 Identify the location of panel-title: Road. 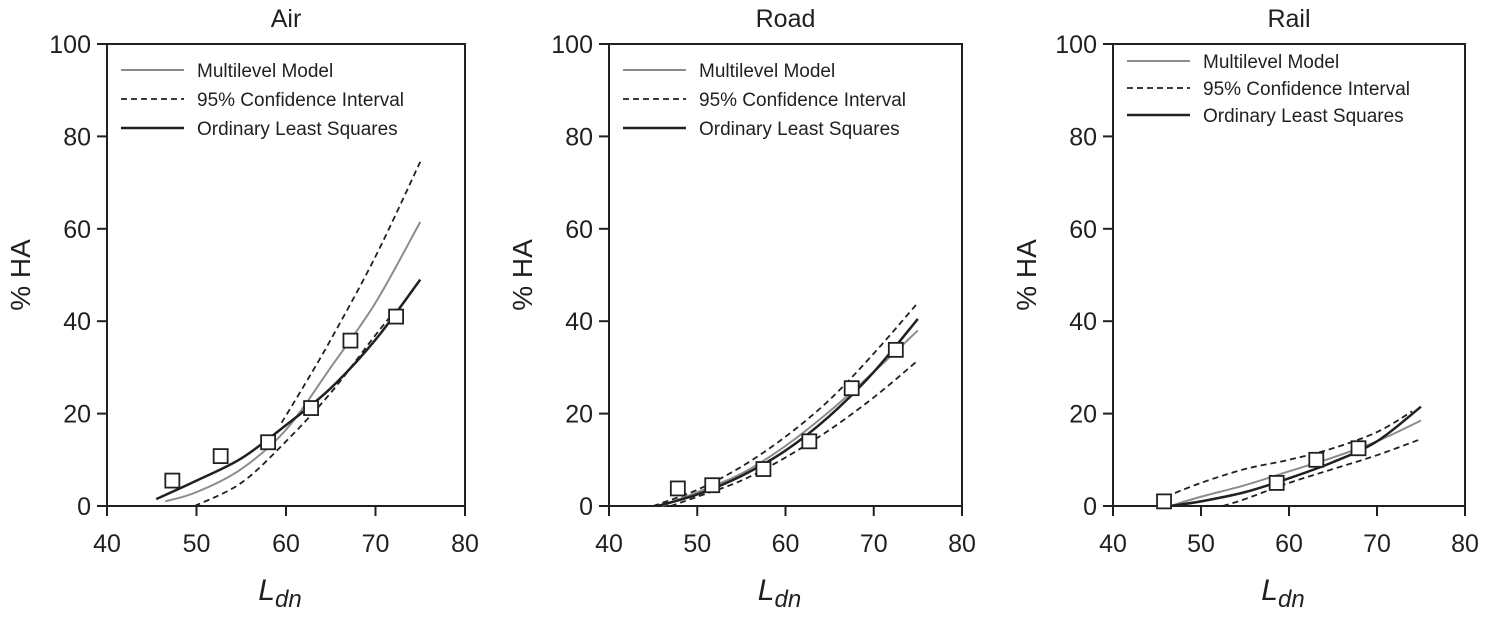
(786, 19).